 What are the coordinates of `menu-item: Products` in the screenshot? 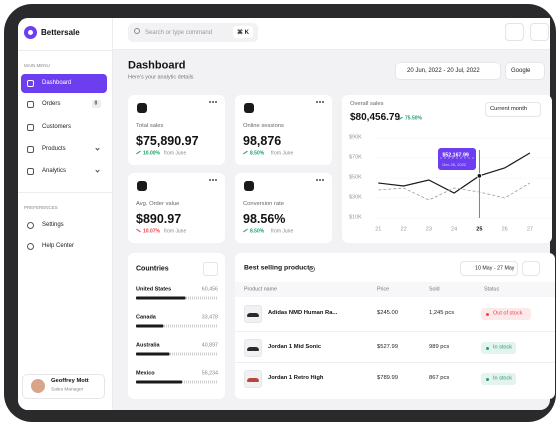 It's located at (54, 149).